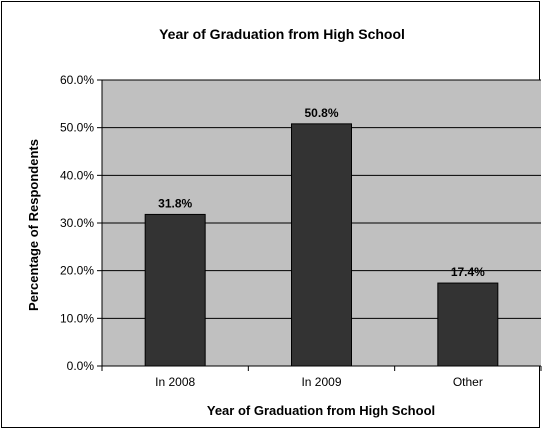  What do you see at coordinates (175, 203) in the screenshot?
I see `data-label: 31.8%` at bounding box center [175, 203].